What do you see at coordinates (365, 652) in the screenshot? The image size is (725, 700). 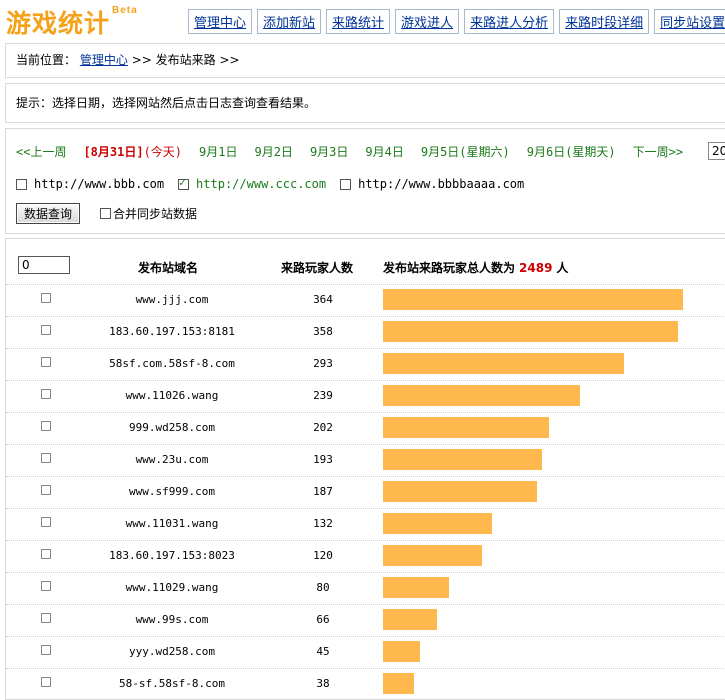 I see `table-row: yyy.wd258.com 45` at bounding box center [365, 652].